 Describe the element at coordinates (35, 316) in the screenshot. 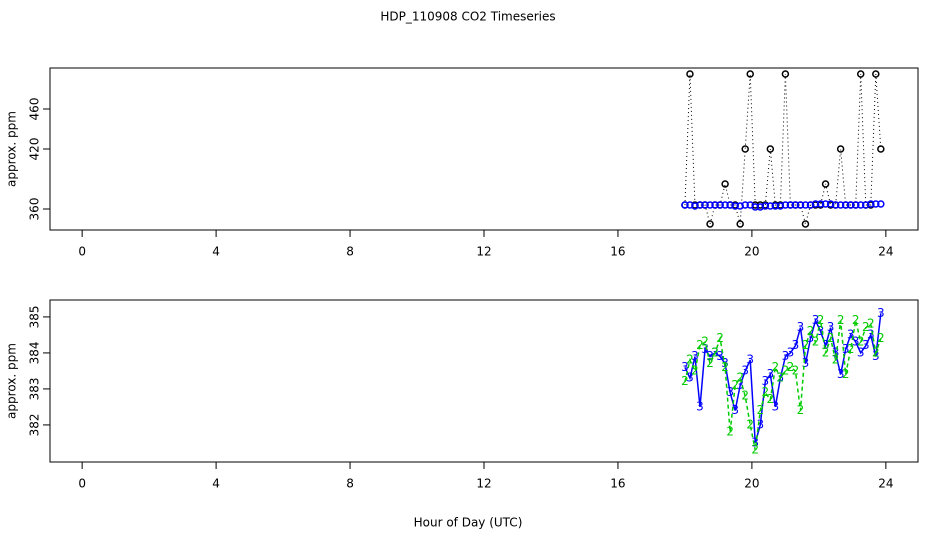

I see `y-tick-label: 385` at that location.